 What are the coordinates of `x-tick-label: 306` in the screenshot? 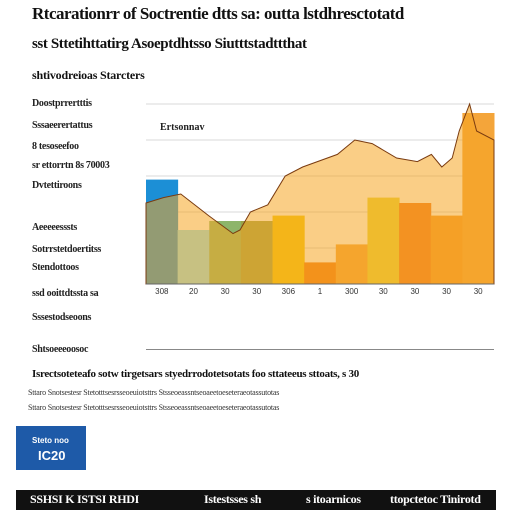 It's located at (289, 291).